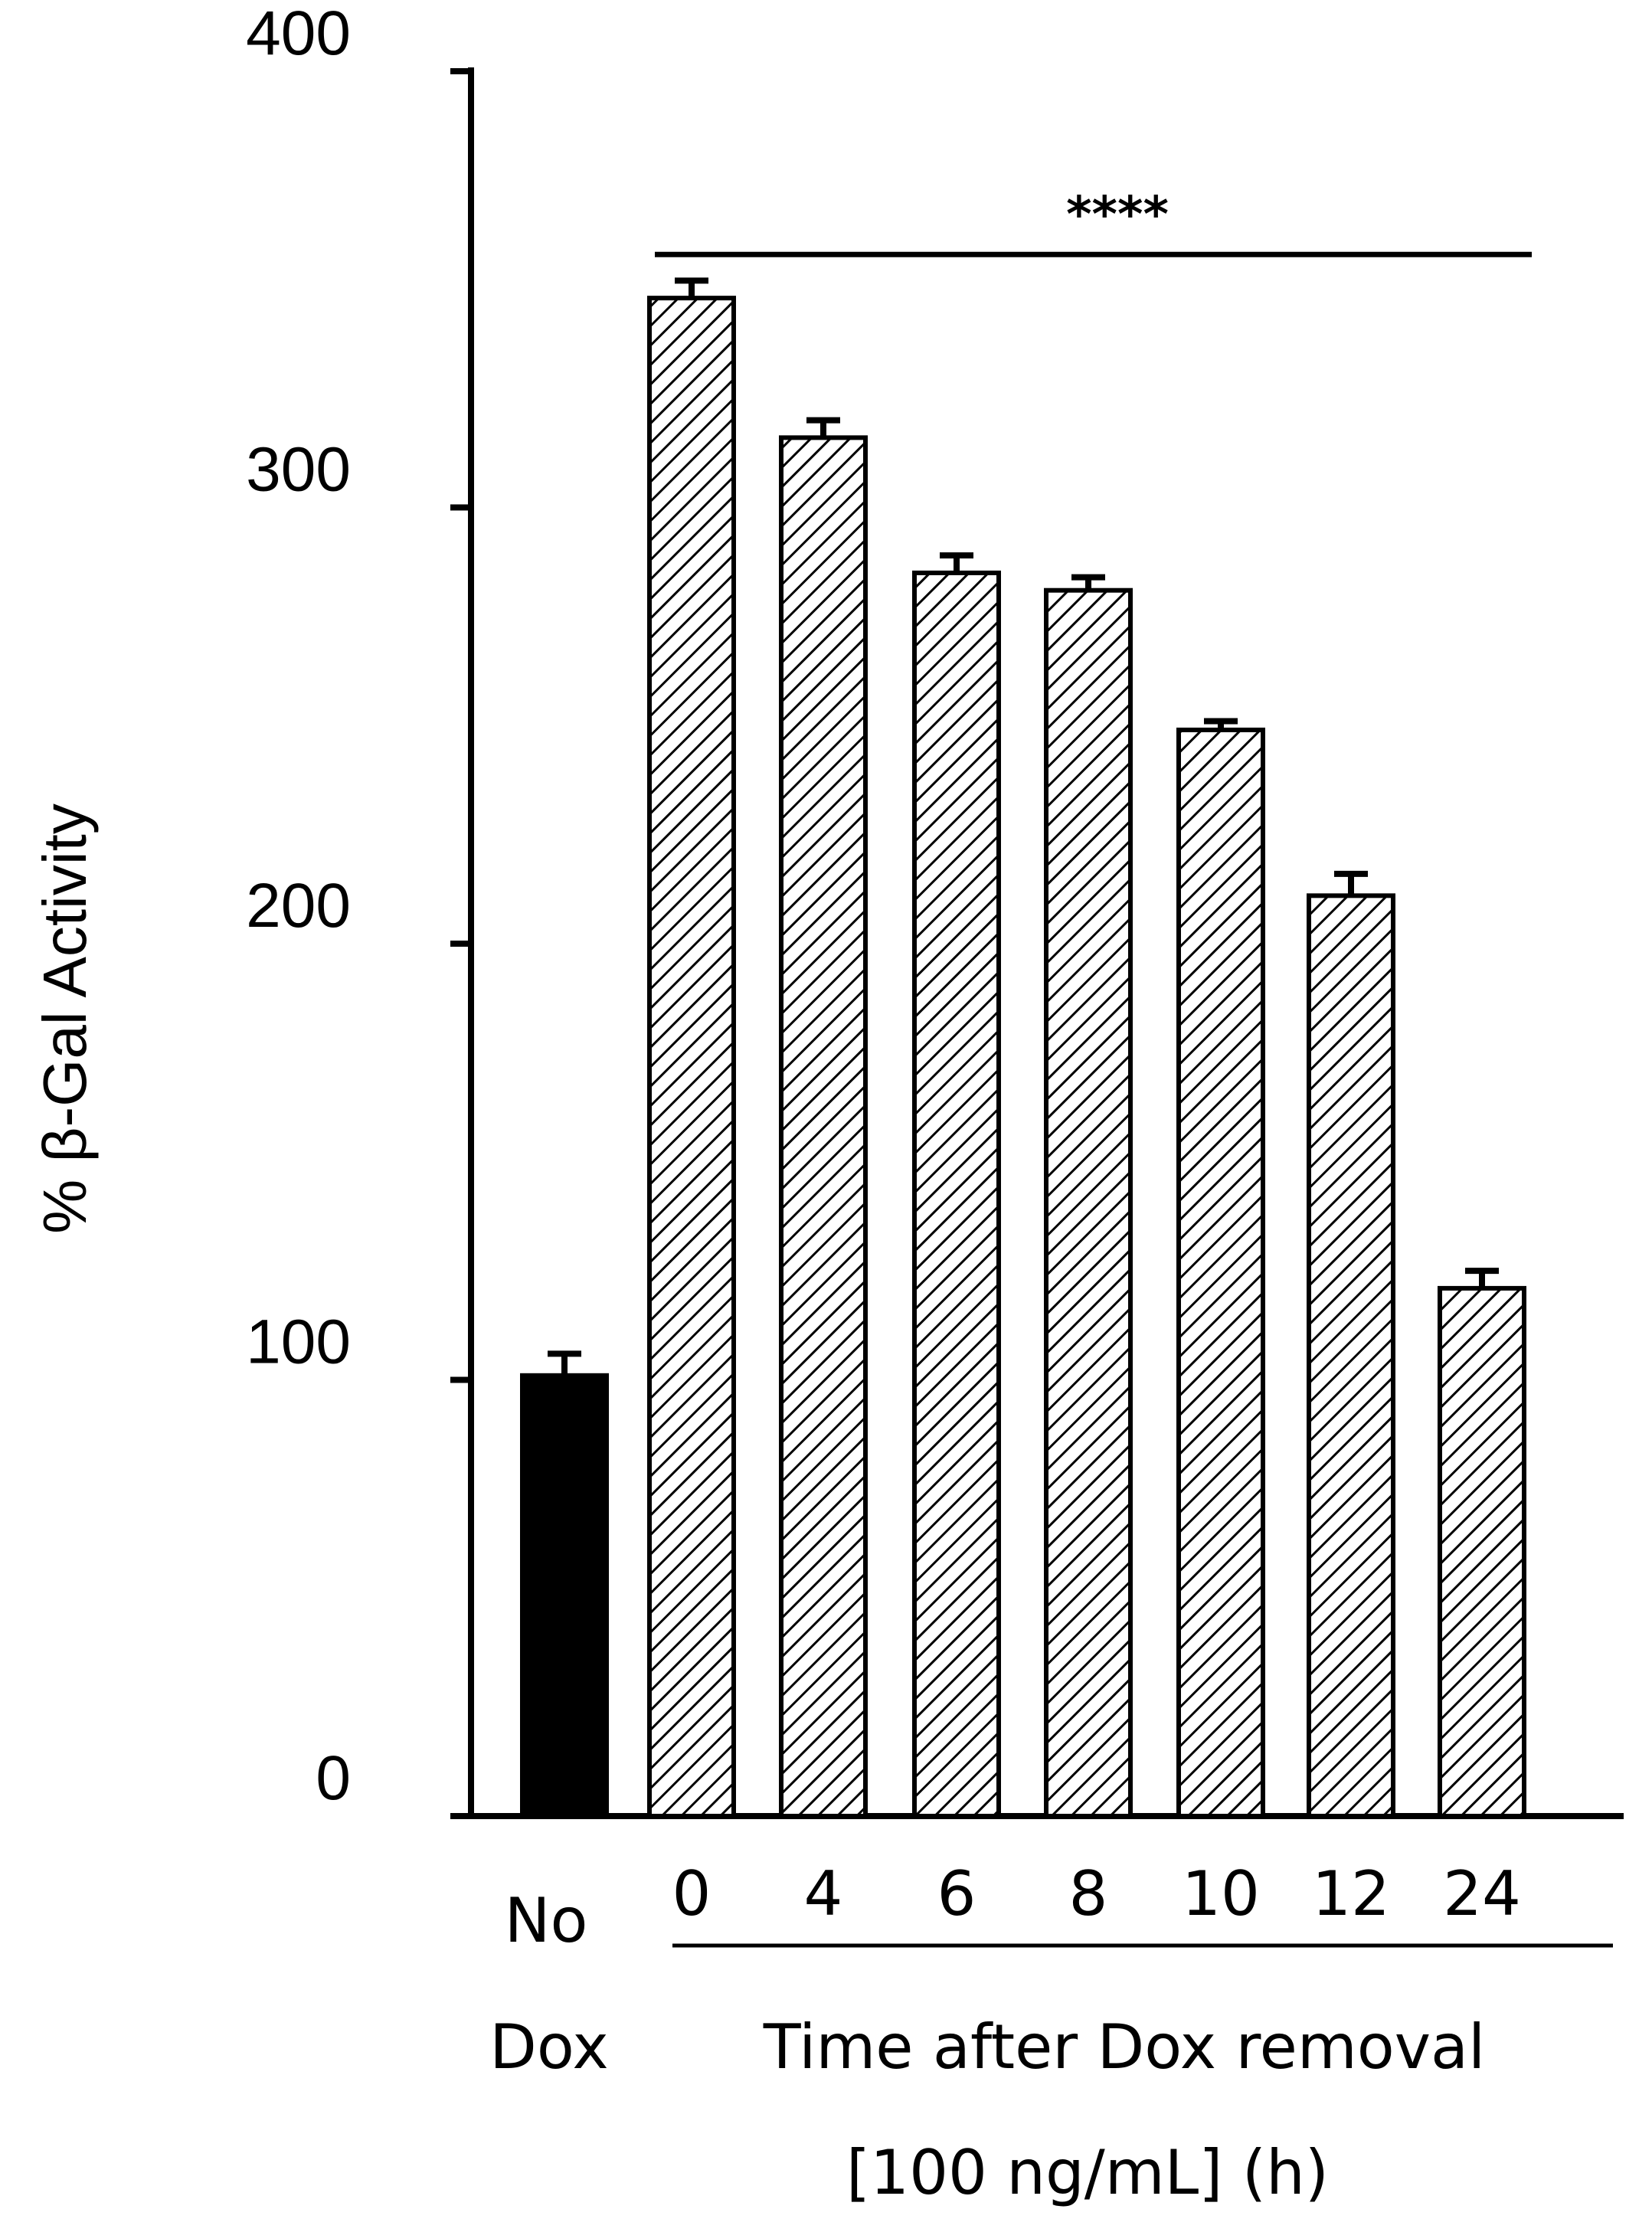 This screenshot has width=1652, height=2232. I want to click on bar-4h, so click(824, 1126).